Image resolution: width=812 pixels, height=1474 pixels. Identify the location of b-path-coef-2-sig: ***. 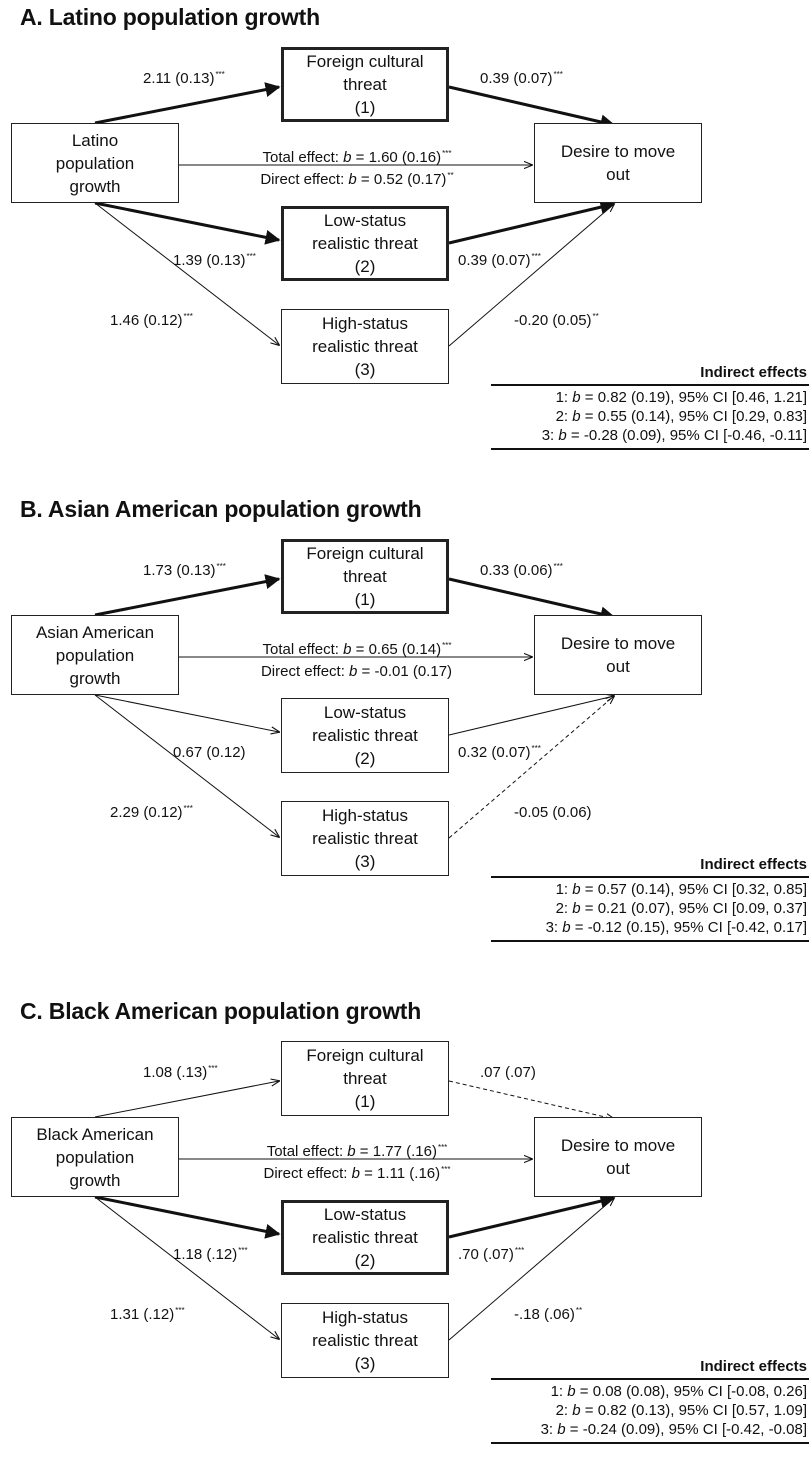
(519, 1250).